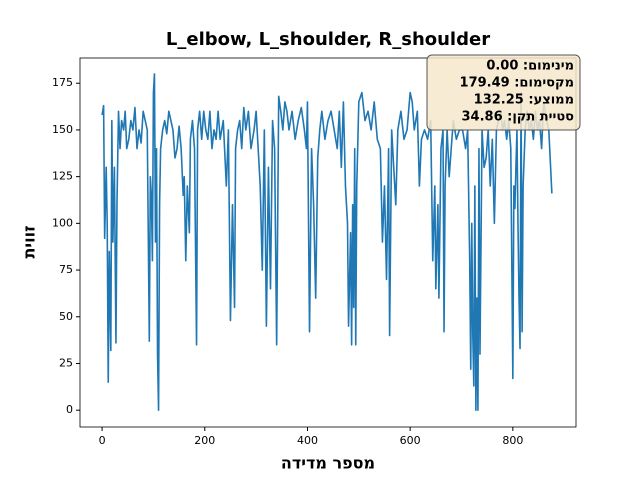 This screenshot has width=640, height=480. Describe the element at coordinates (69, 409) in the screenshot. I see `y-tick-label: 0` at that location.